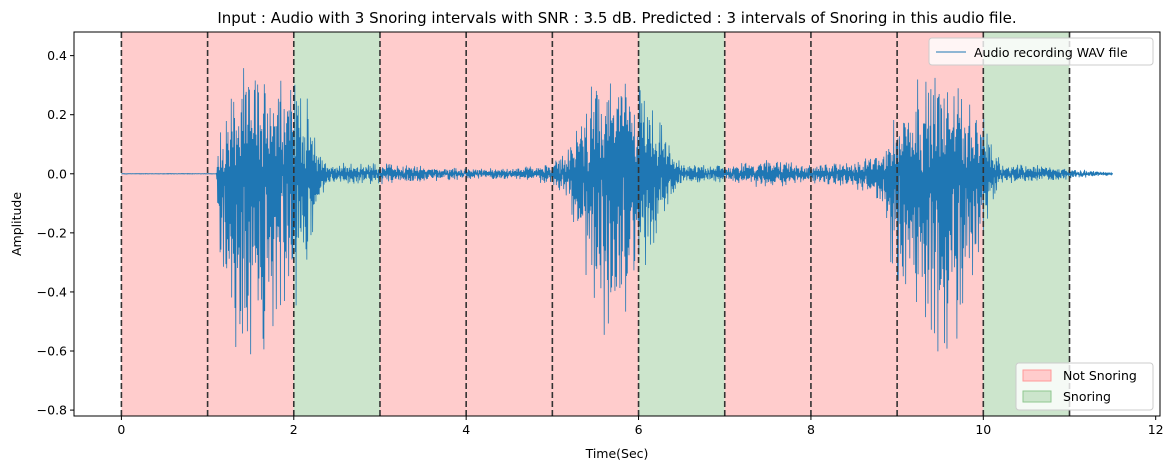 This screenshot has width=1167, height=469. Describe the element at coordinates (52, 410) in the screenshot. I see `y-tick-label-0: −0.8` at that location.